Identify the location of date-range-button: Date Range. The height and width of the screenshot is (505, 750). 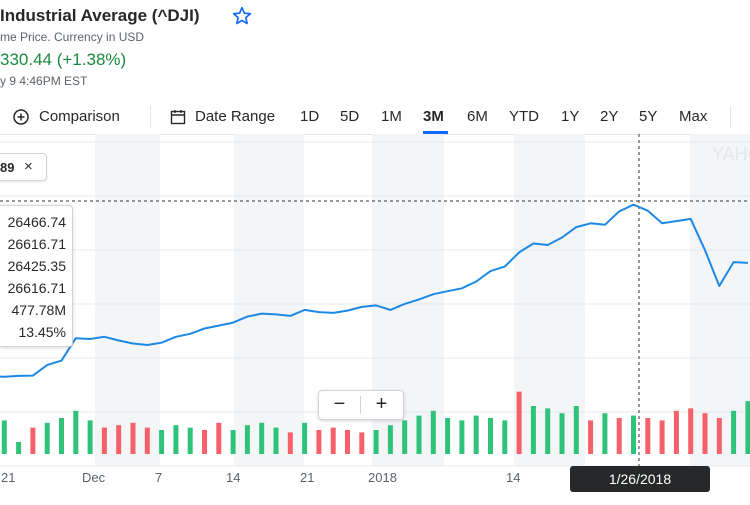
(235, 116).